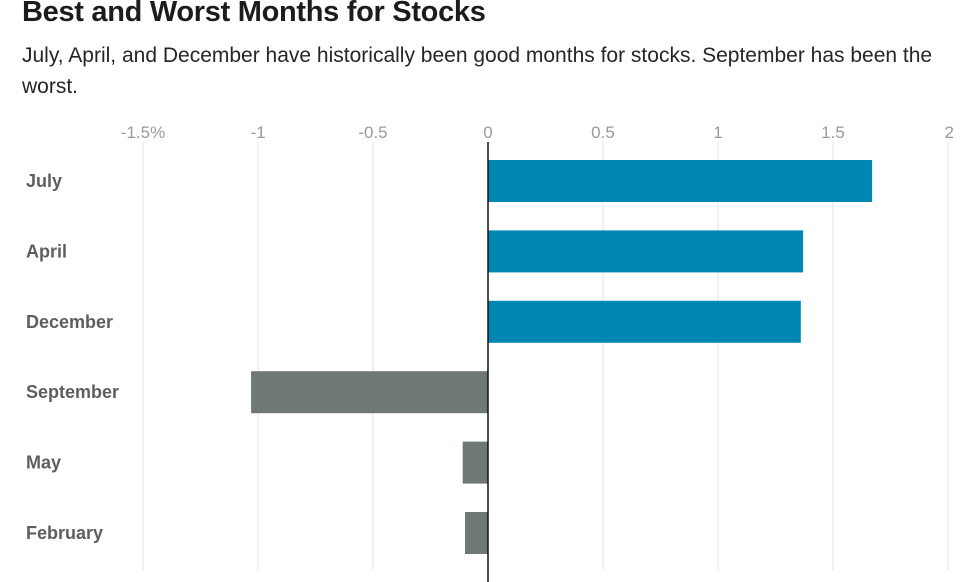 Image resolution: width=980 pixels, height=582 pixels. I want to click on x-axis-ticks: -1.5% -1 -0.5 0 0.5 1 1.5 2, so click(537, 132).